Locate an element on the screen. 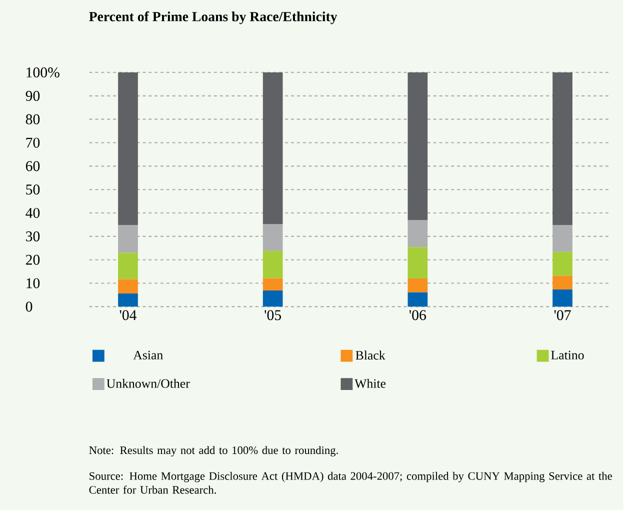 Image resolution: width=628 pixels, height=510 pixels. y-tick-label: 50 is located at coordinates (33, 189).